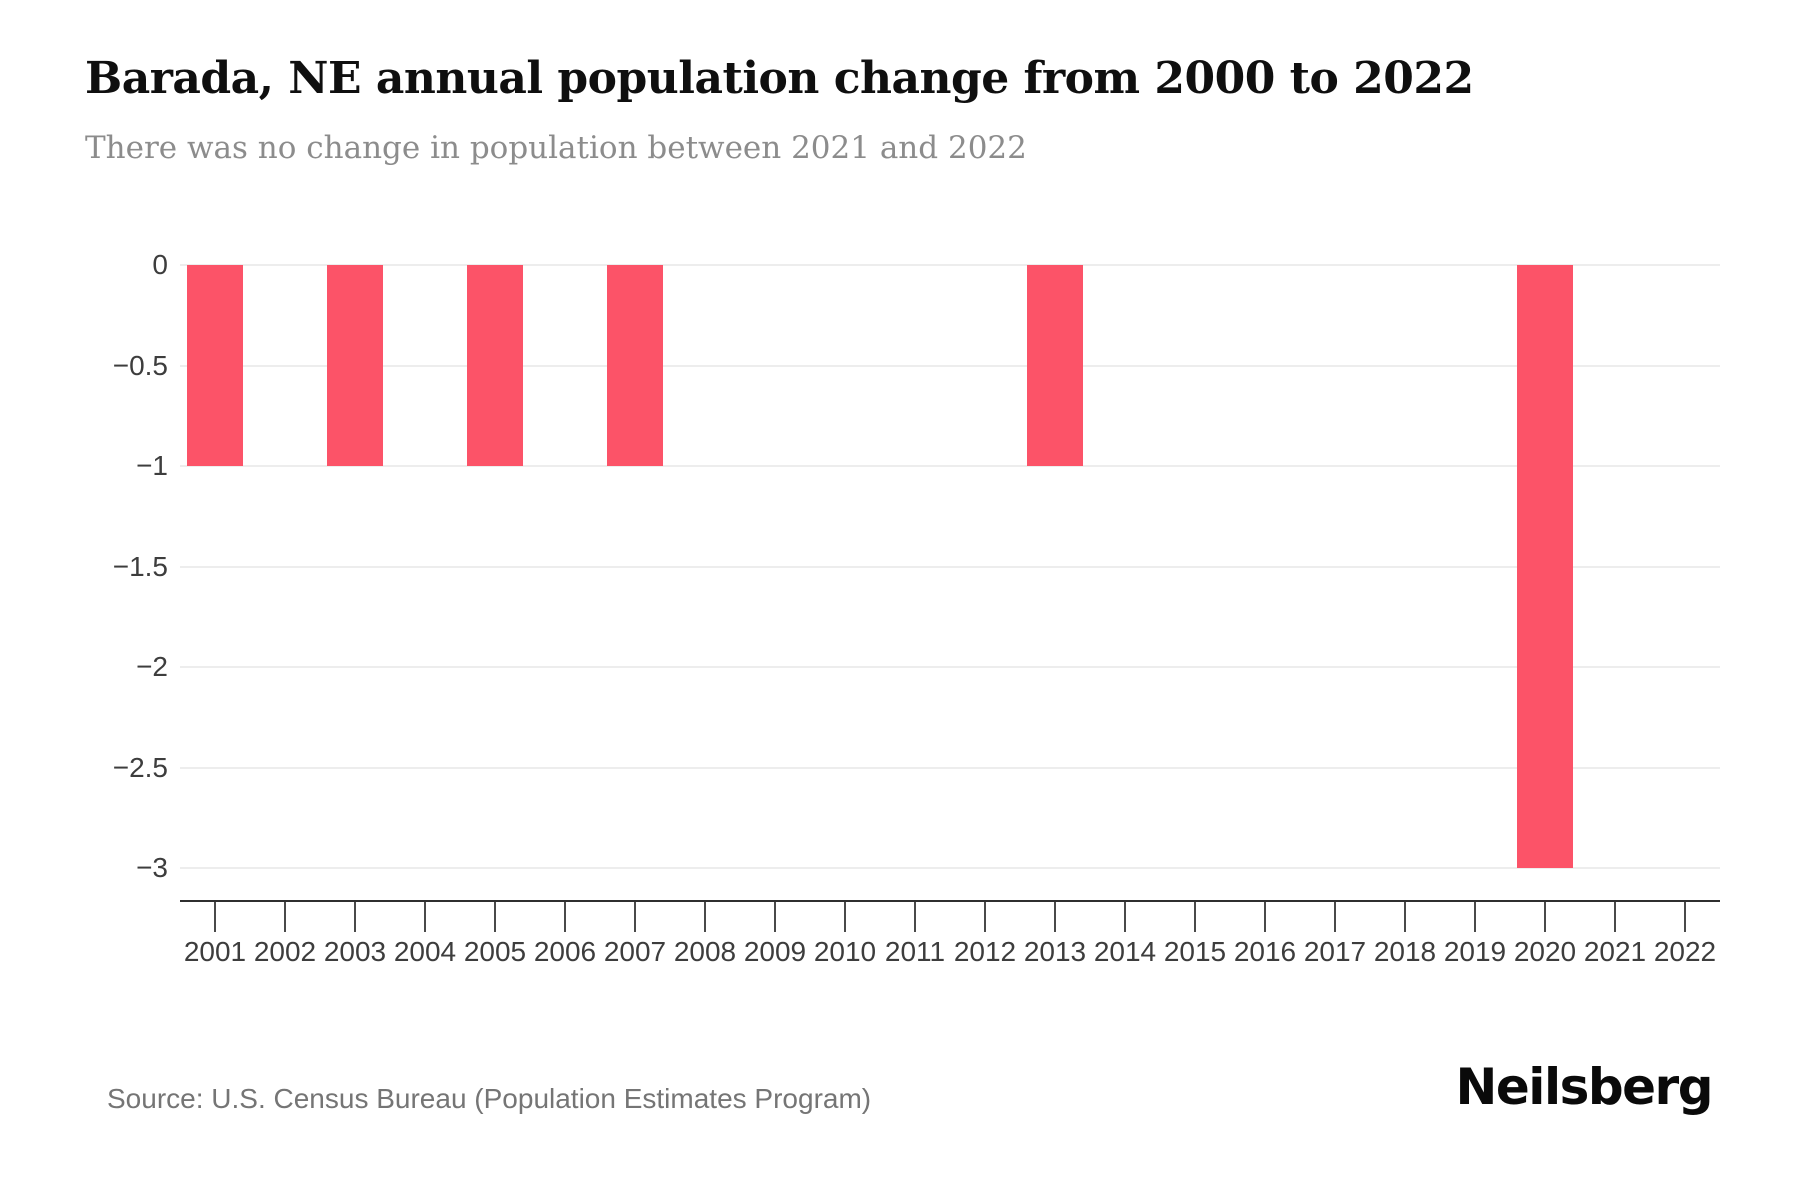  I want to click on x-axis-label-2011: 2011, so click(915, 951).